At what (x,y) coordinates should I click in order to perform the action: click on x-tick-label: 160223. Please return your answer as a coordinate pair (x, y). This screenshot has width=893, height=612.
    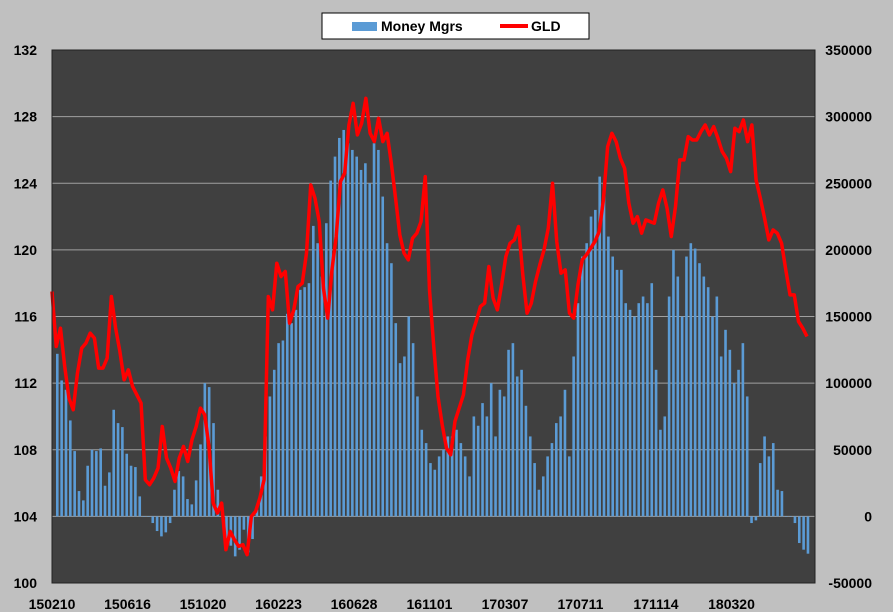
    Looking at the image, I should click on (278, 604).